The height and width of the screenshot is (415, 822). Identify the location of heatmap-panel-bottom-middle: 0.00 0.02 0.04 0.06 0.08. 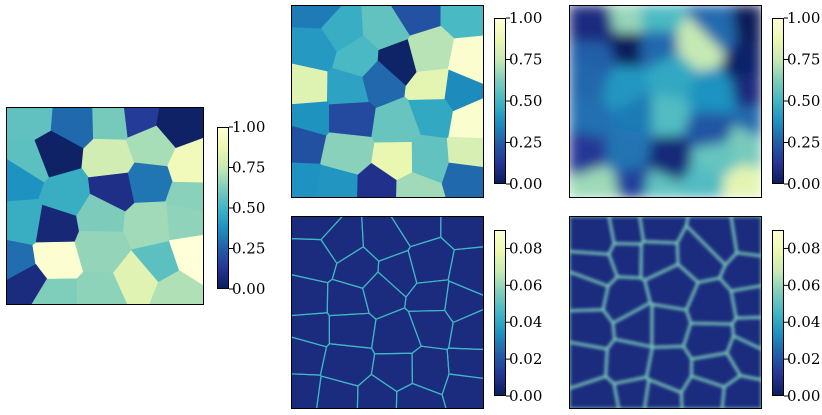
(416, 312).